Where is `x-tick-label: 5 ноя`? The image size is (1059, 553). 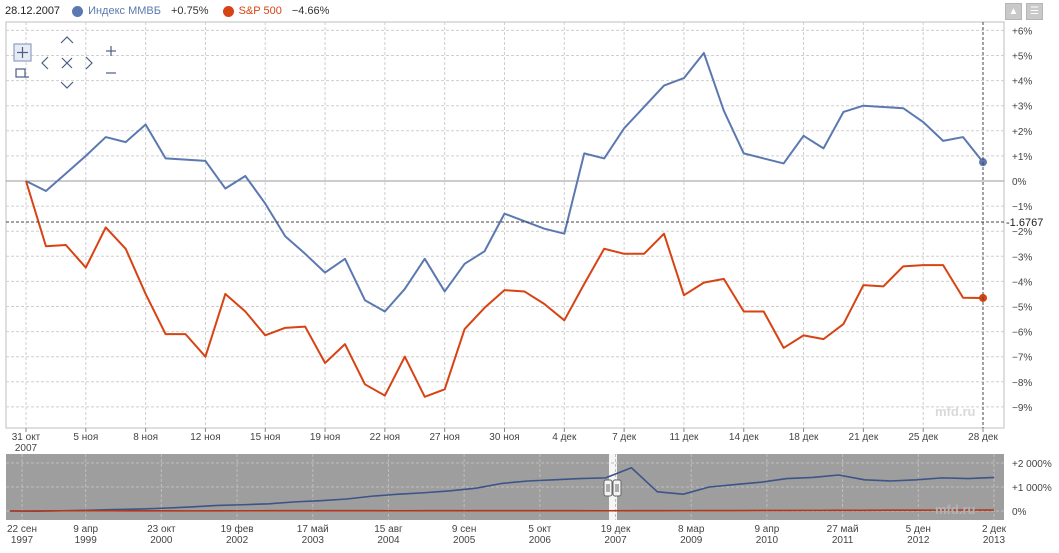 x-tick-label: 5 ноя is located at coordinates (85, 437).